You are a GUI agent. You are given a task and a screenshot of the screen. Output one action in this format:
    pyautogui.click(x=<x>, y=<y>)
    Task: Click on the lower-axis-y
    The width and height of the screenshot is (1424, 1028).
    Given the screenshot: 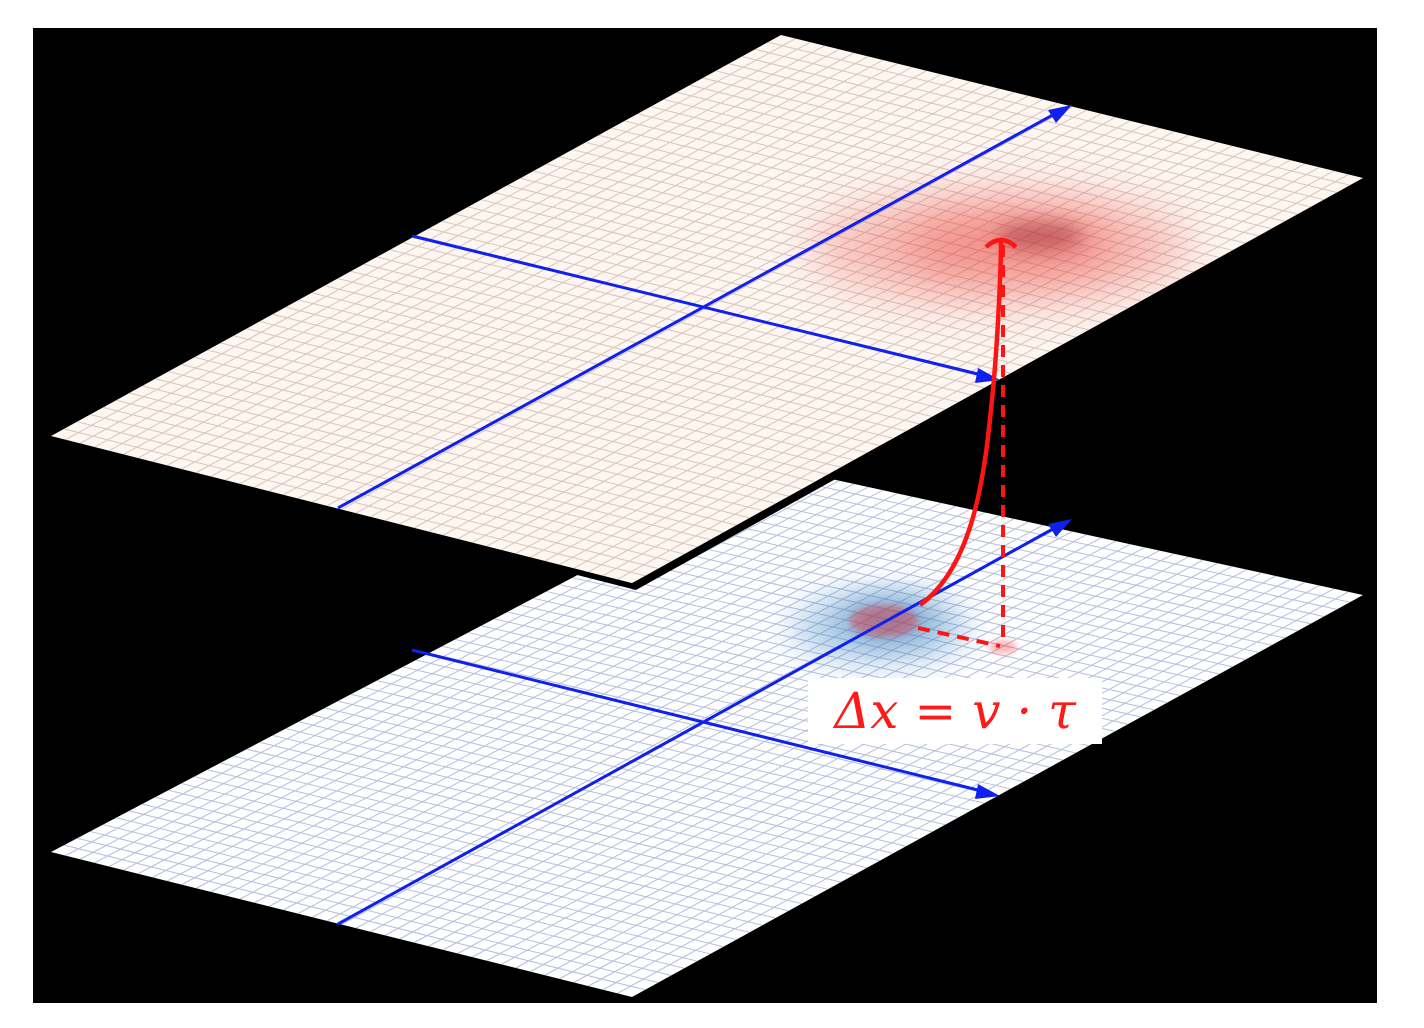 What is the action you would take?
    pyautogui.click(x=699, y=721)
    